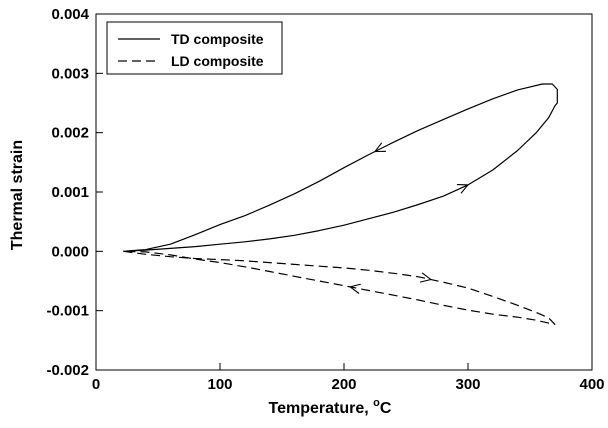  I want to click on y-tick-label: -0.001, so click(67, 311).